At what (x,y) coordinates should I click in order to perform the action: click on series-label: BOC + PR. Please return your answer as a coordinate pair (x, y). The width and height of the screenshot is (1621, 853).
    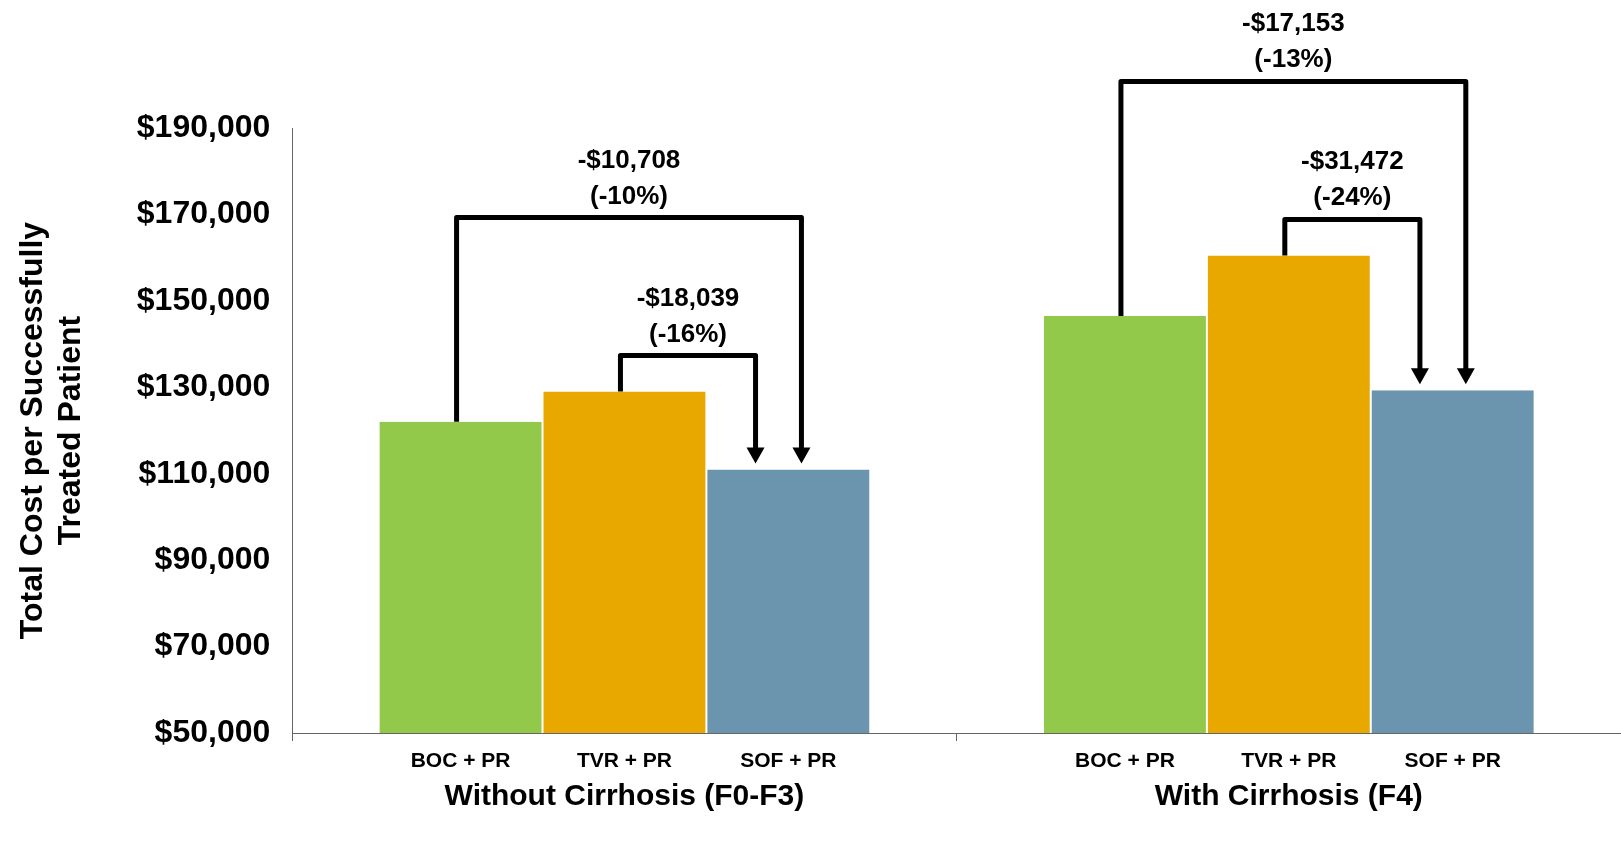
    Looking at the image, I should click on (460, 759).